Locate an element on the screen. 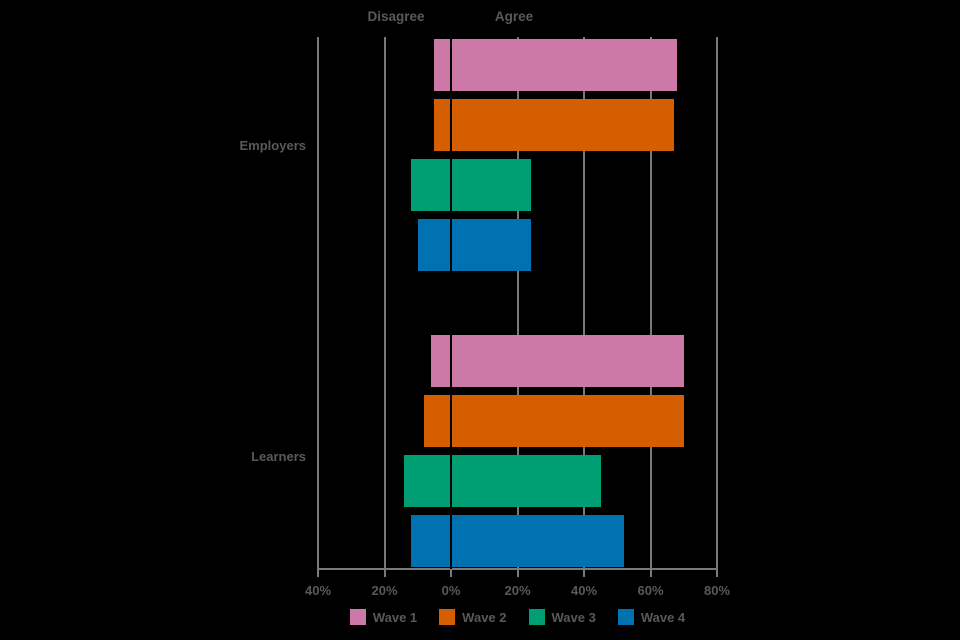 The height and width of the screenshot is (640, 960). bar-wave-2-learners is located at coordinates (554, 421).